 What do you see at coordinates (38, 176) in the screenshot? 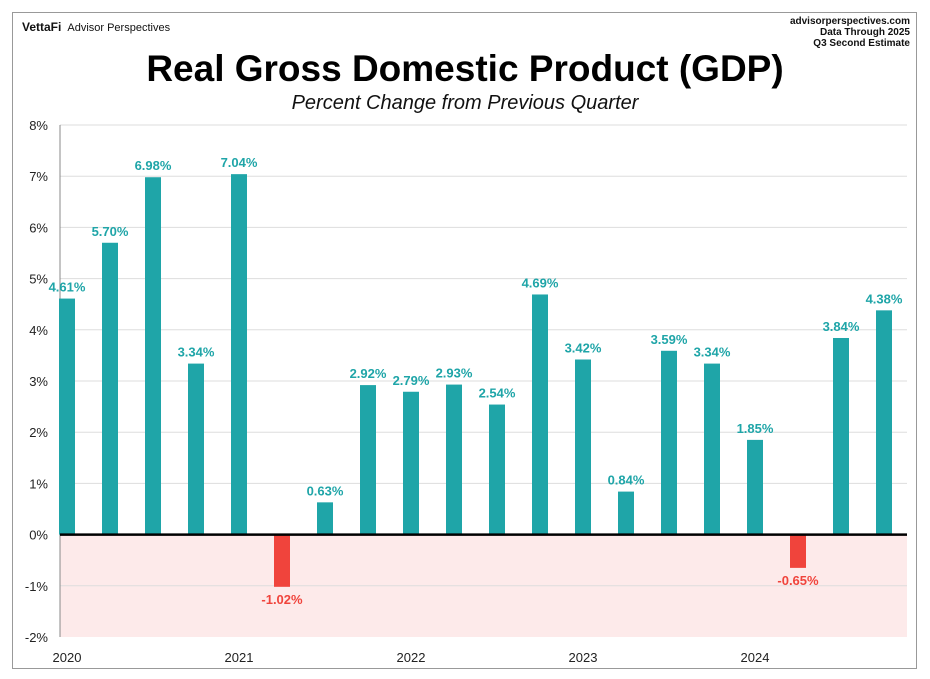
I see `y-tick-label: 7%` at bounding box center [38, 176].